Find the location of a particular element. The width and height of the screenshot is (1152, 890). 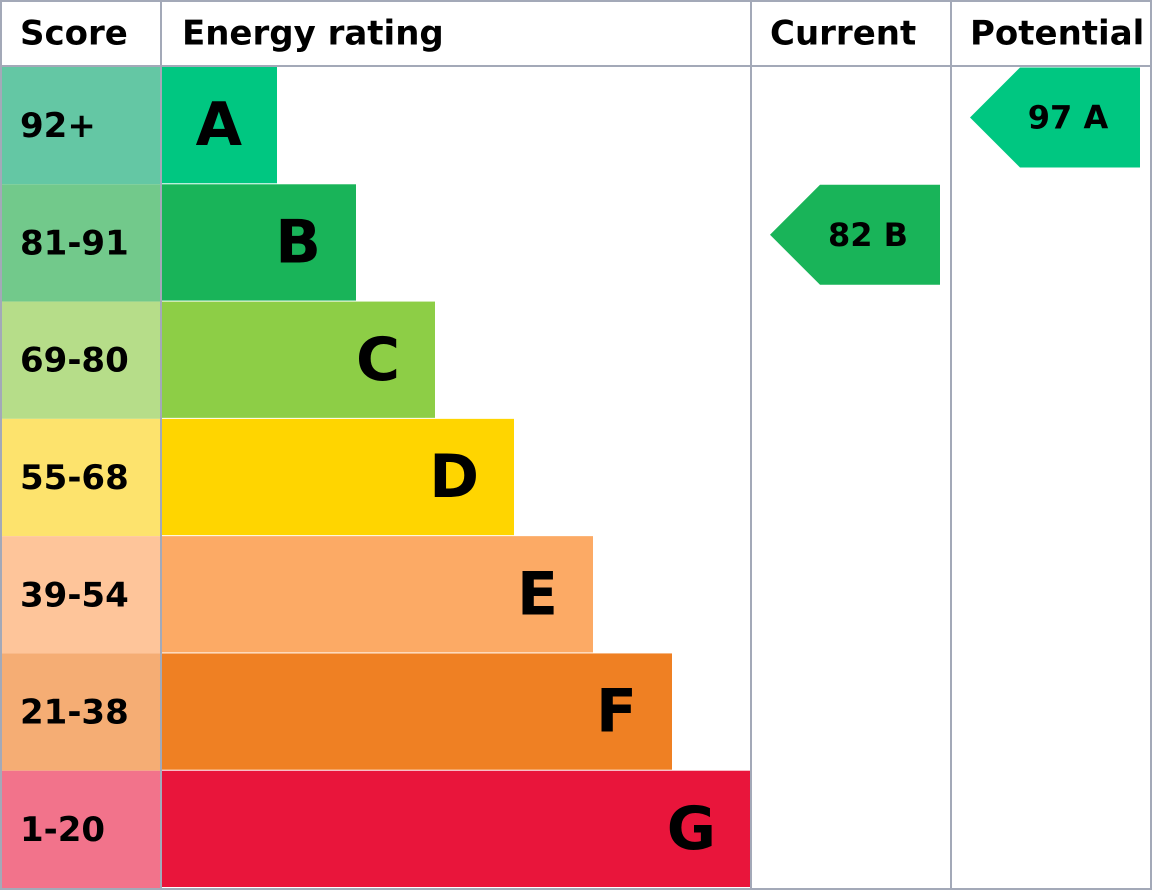

score-label: 81-91 is located at coordinates (74, 243).